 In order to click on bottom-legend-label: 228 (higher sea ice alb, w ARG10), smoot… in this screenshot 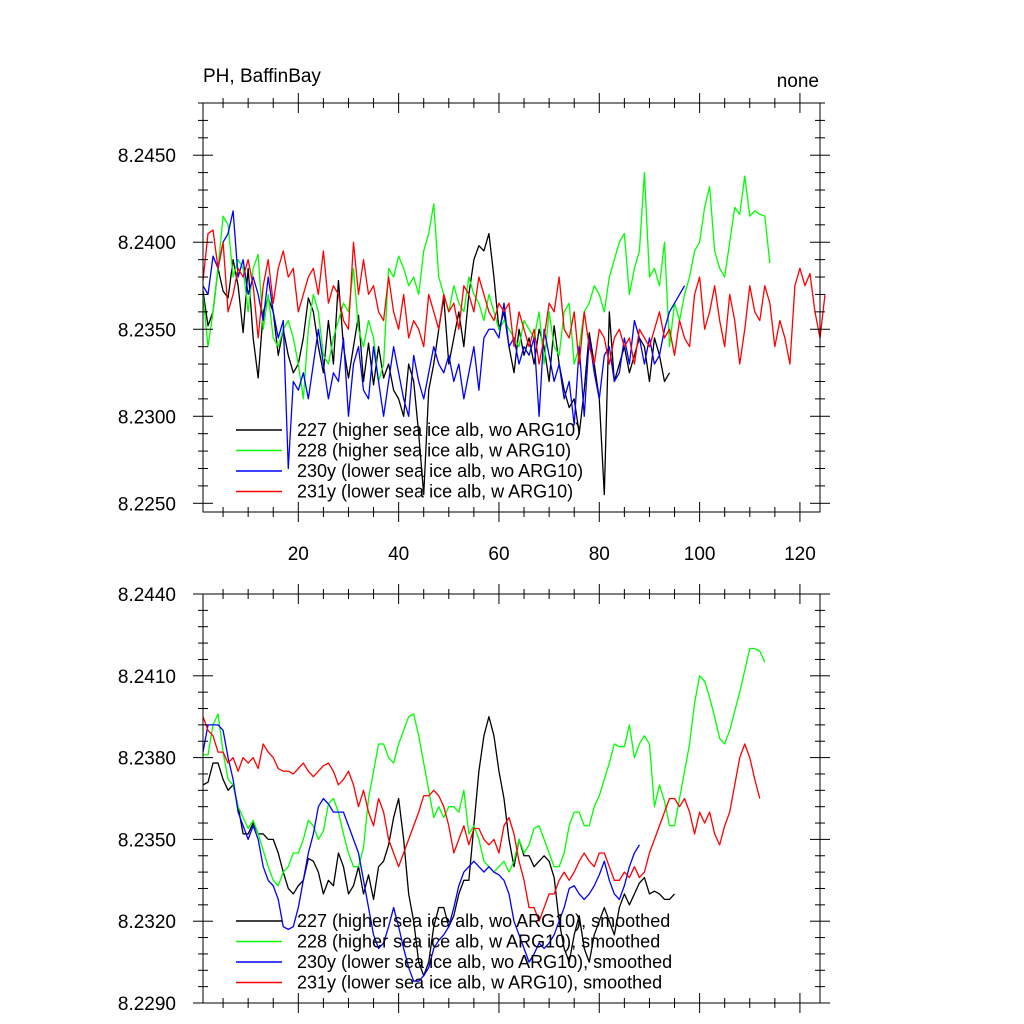, I will do `click(478, 942)`.